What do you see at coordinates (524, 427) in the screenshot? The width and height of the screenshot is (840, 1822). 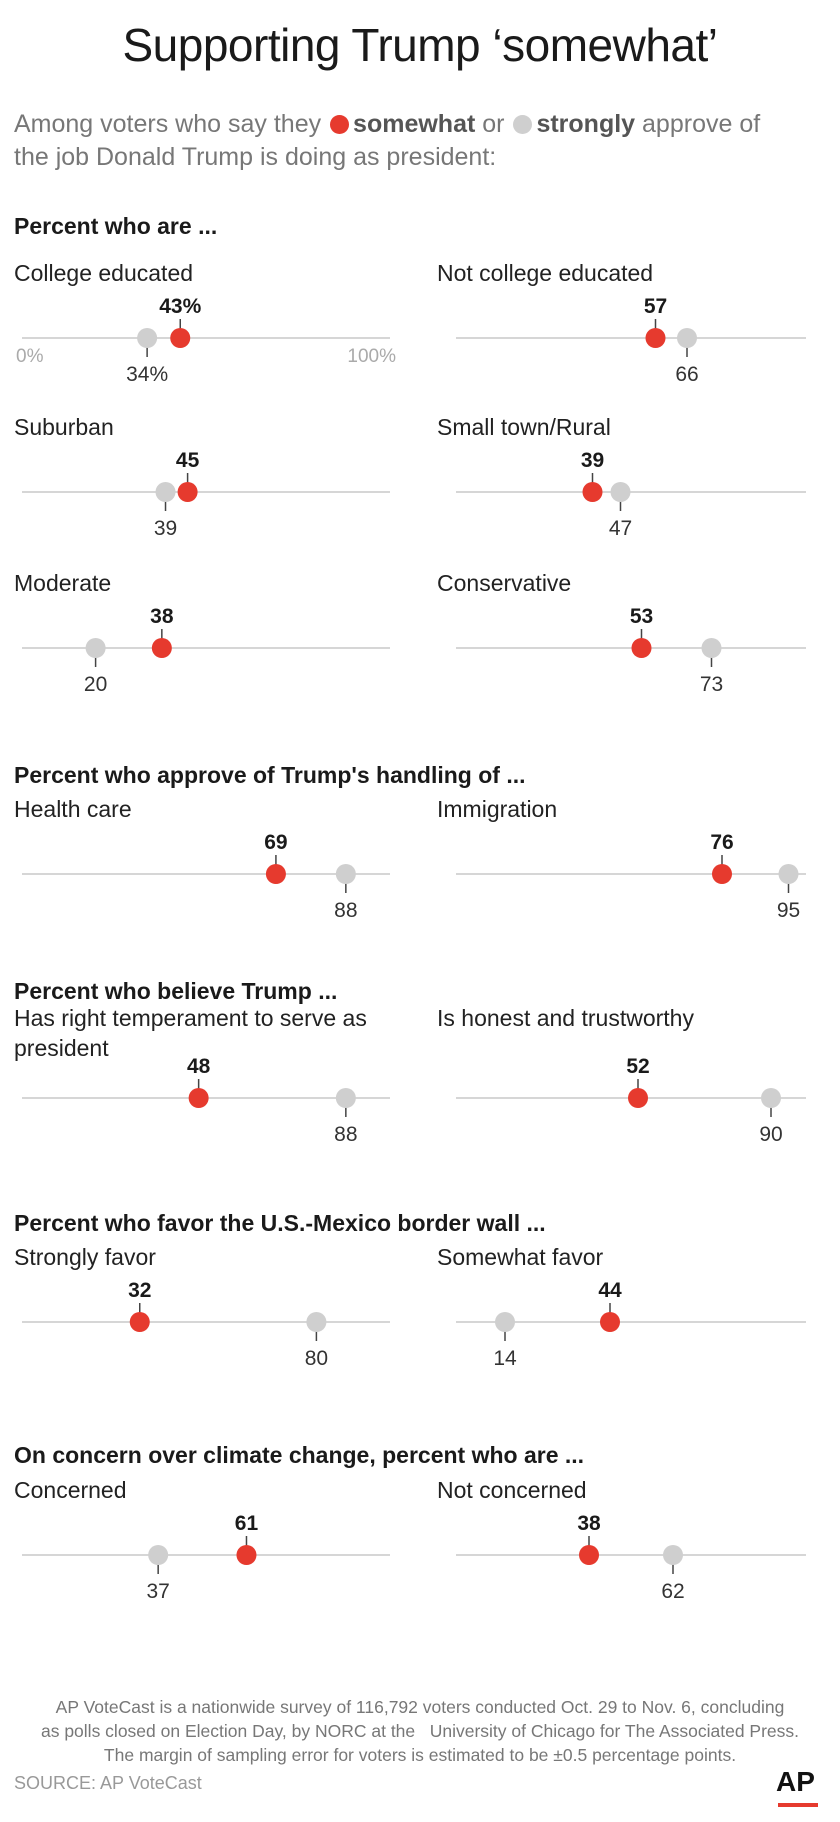 I see `panel-label: Small town/Rural` at bounding box center [524, 427].